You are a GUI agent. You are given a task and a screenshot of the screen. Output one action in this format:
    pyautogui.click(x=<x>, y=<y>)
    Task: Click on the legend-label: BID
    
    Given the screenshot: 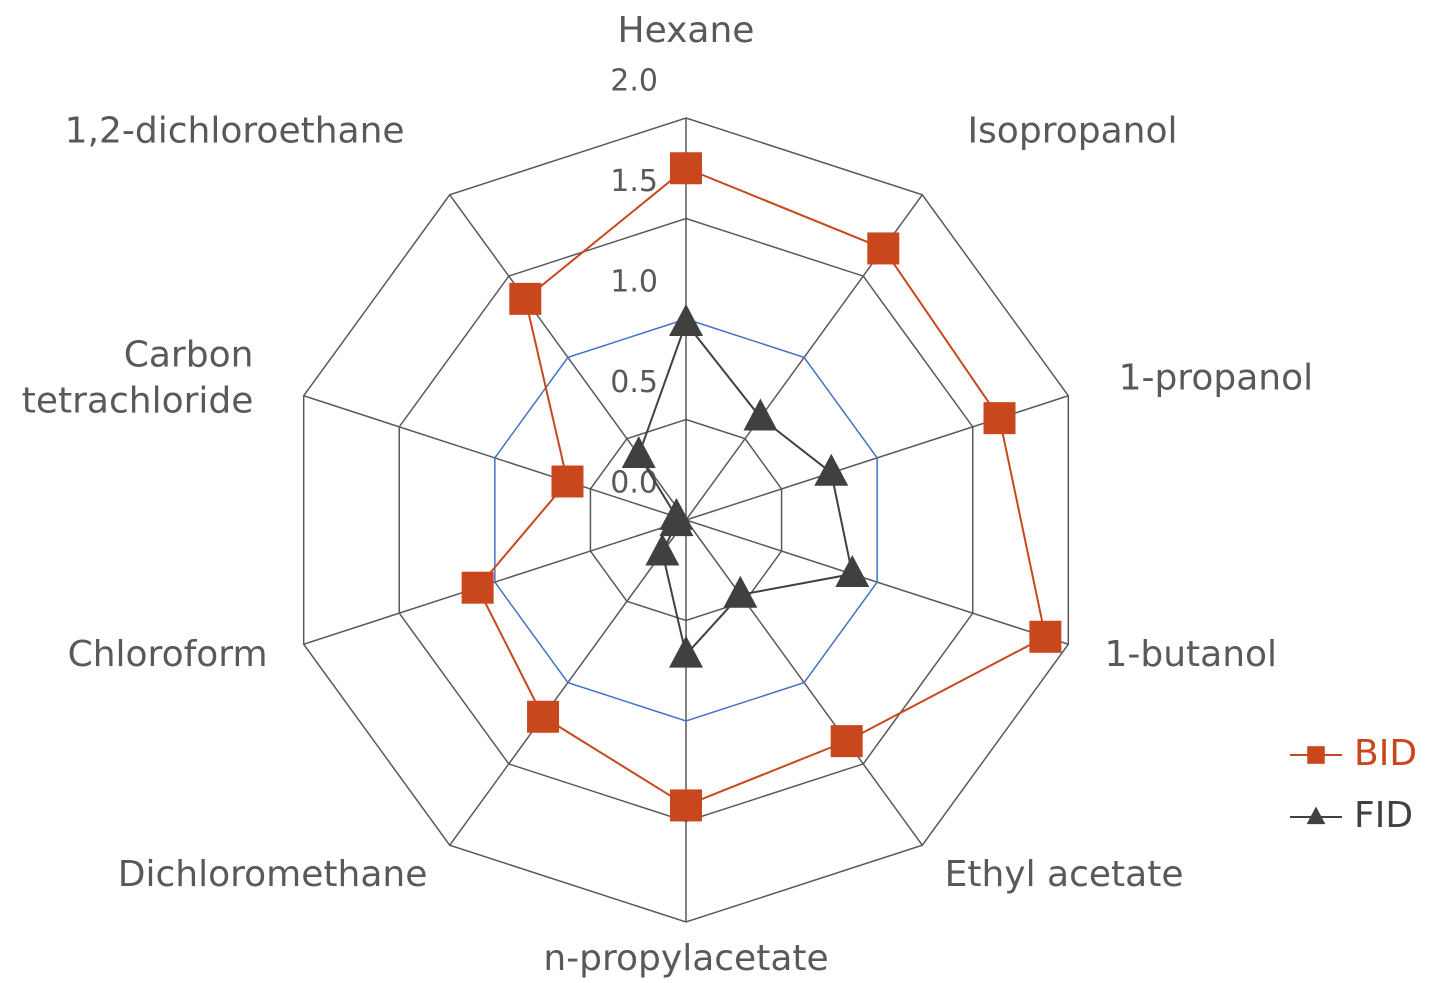 What is the action you would take?
    pyautogui.click(x=1385, y=753)
    